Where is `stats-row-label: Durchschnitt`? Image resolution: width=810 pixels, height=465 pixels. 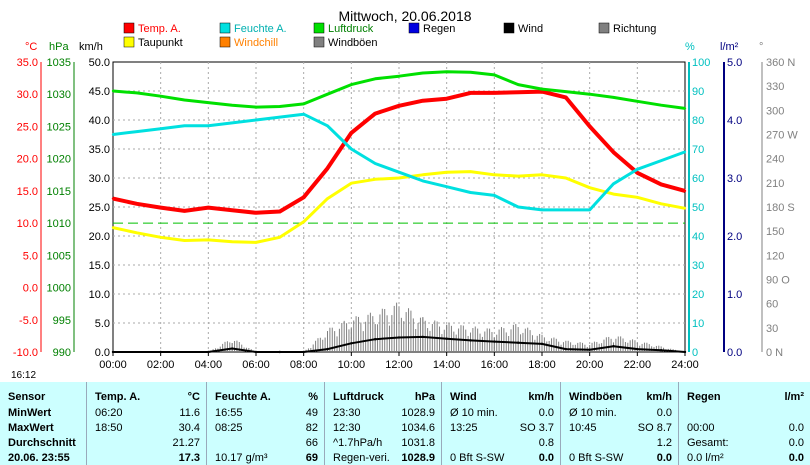 stats-row-label: Durchschnitt is located at coordinates (42, 443).